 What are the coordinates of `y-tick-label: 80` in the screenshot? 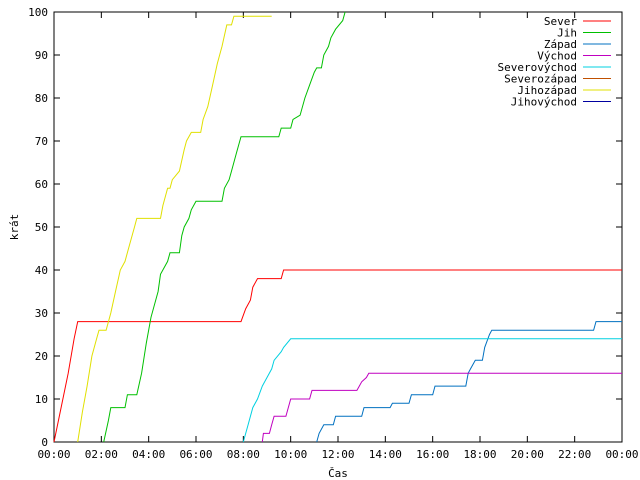 It's located at (41, 98).